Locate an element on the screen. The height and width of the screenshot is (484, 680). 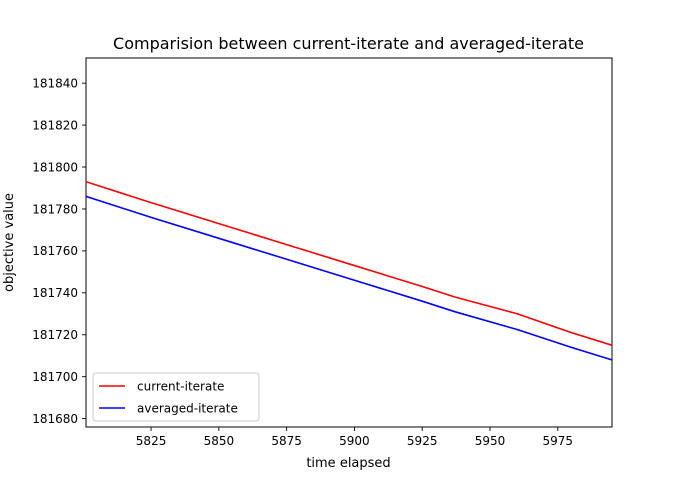
y-tick-label: 181780 is located at coordinates (55, 209).